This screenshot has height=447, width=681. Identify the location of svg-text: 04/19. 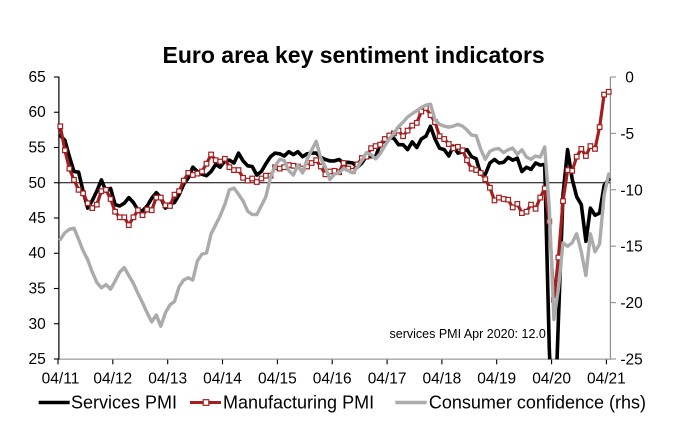
(496, 378).